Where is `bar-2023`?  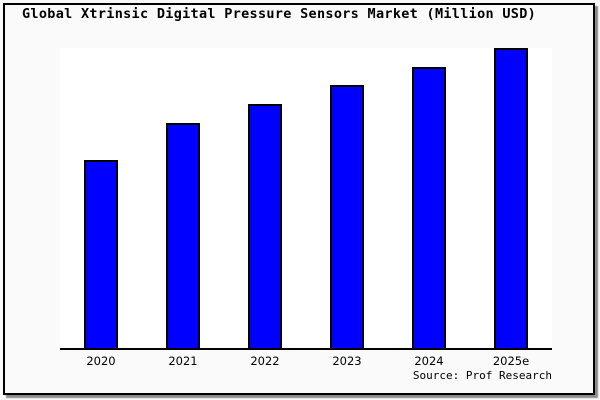
bar-2023 is located at coordinates (347, 216).